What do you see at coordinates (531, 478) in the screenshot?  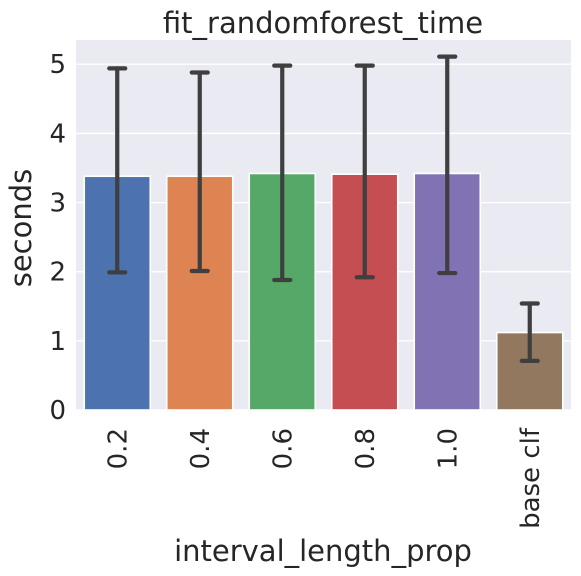 I see `x-tick-label: base clf` at bounding box center [531, 478].